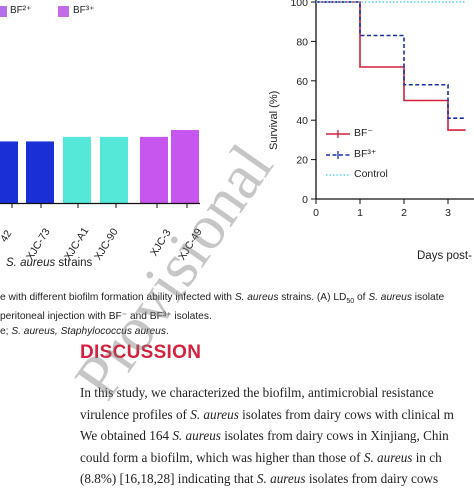 The width and height of the screenshot is (474, 490). What do you see at coordinates (13, 263) in the screenshot?
I see `xlabel-italic-prefix: S.` at bounding box center [13, 263].